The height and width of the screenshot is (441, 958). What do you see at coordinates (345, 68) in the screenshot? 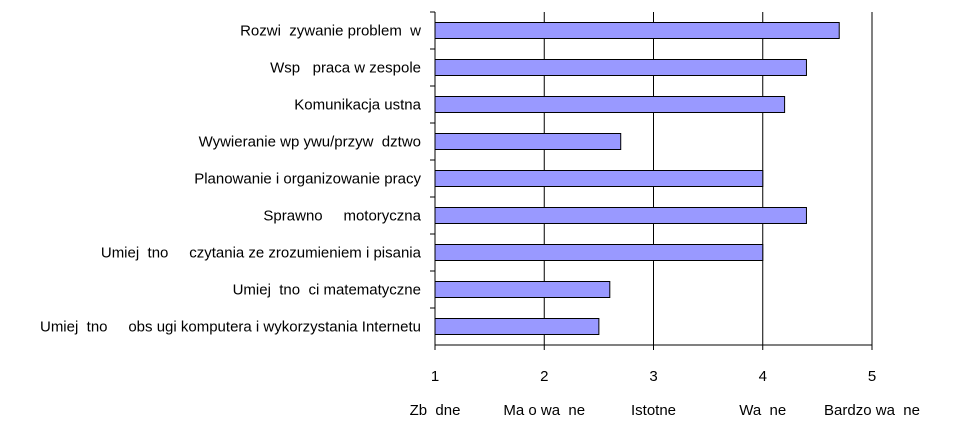
I see `category-label-2: Wsp praca w zespole` at bounding box center [345, 68].